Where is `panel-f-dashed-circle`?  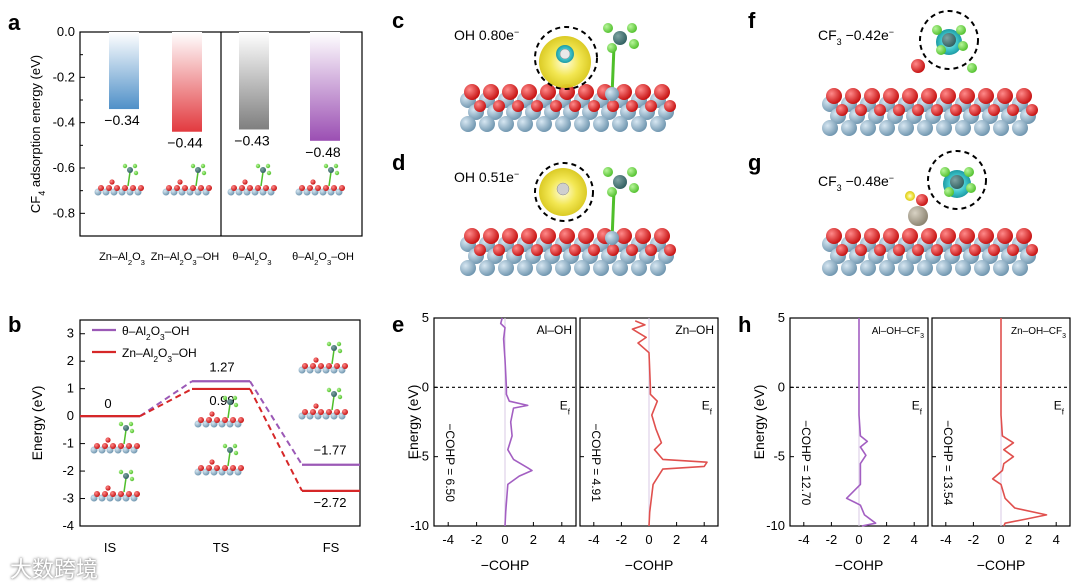 panel-f-dashed-circle is located at coordinates (949, 40).